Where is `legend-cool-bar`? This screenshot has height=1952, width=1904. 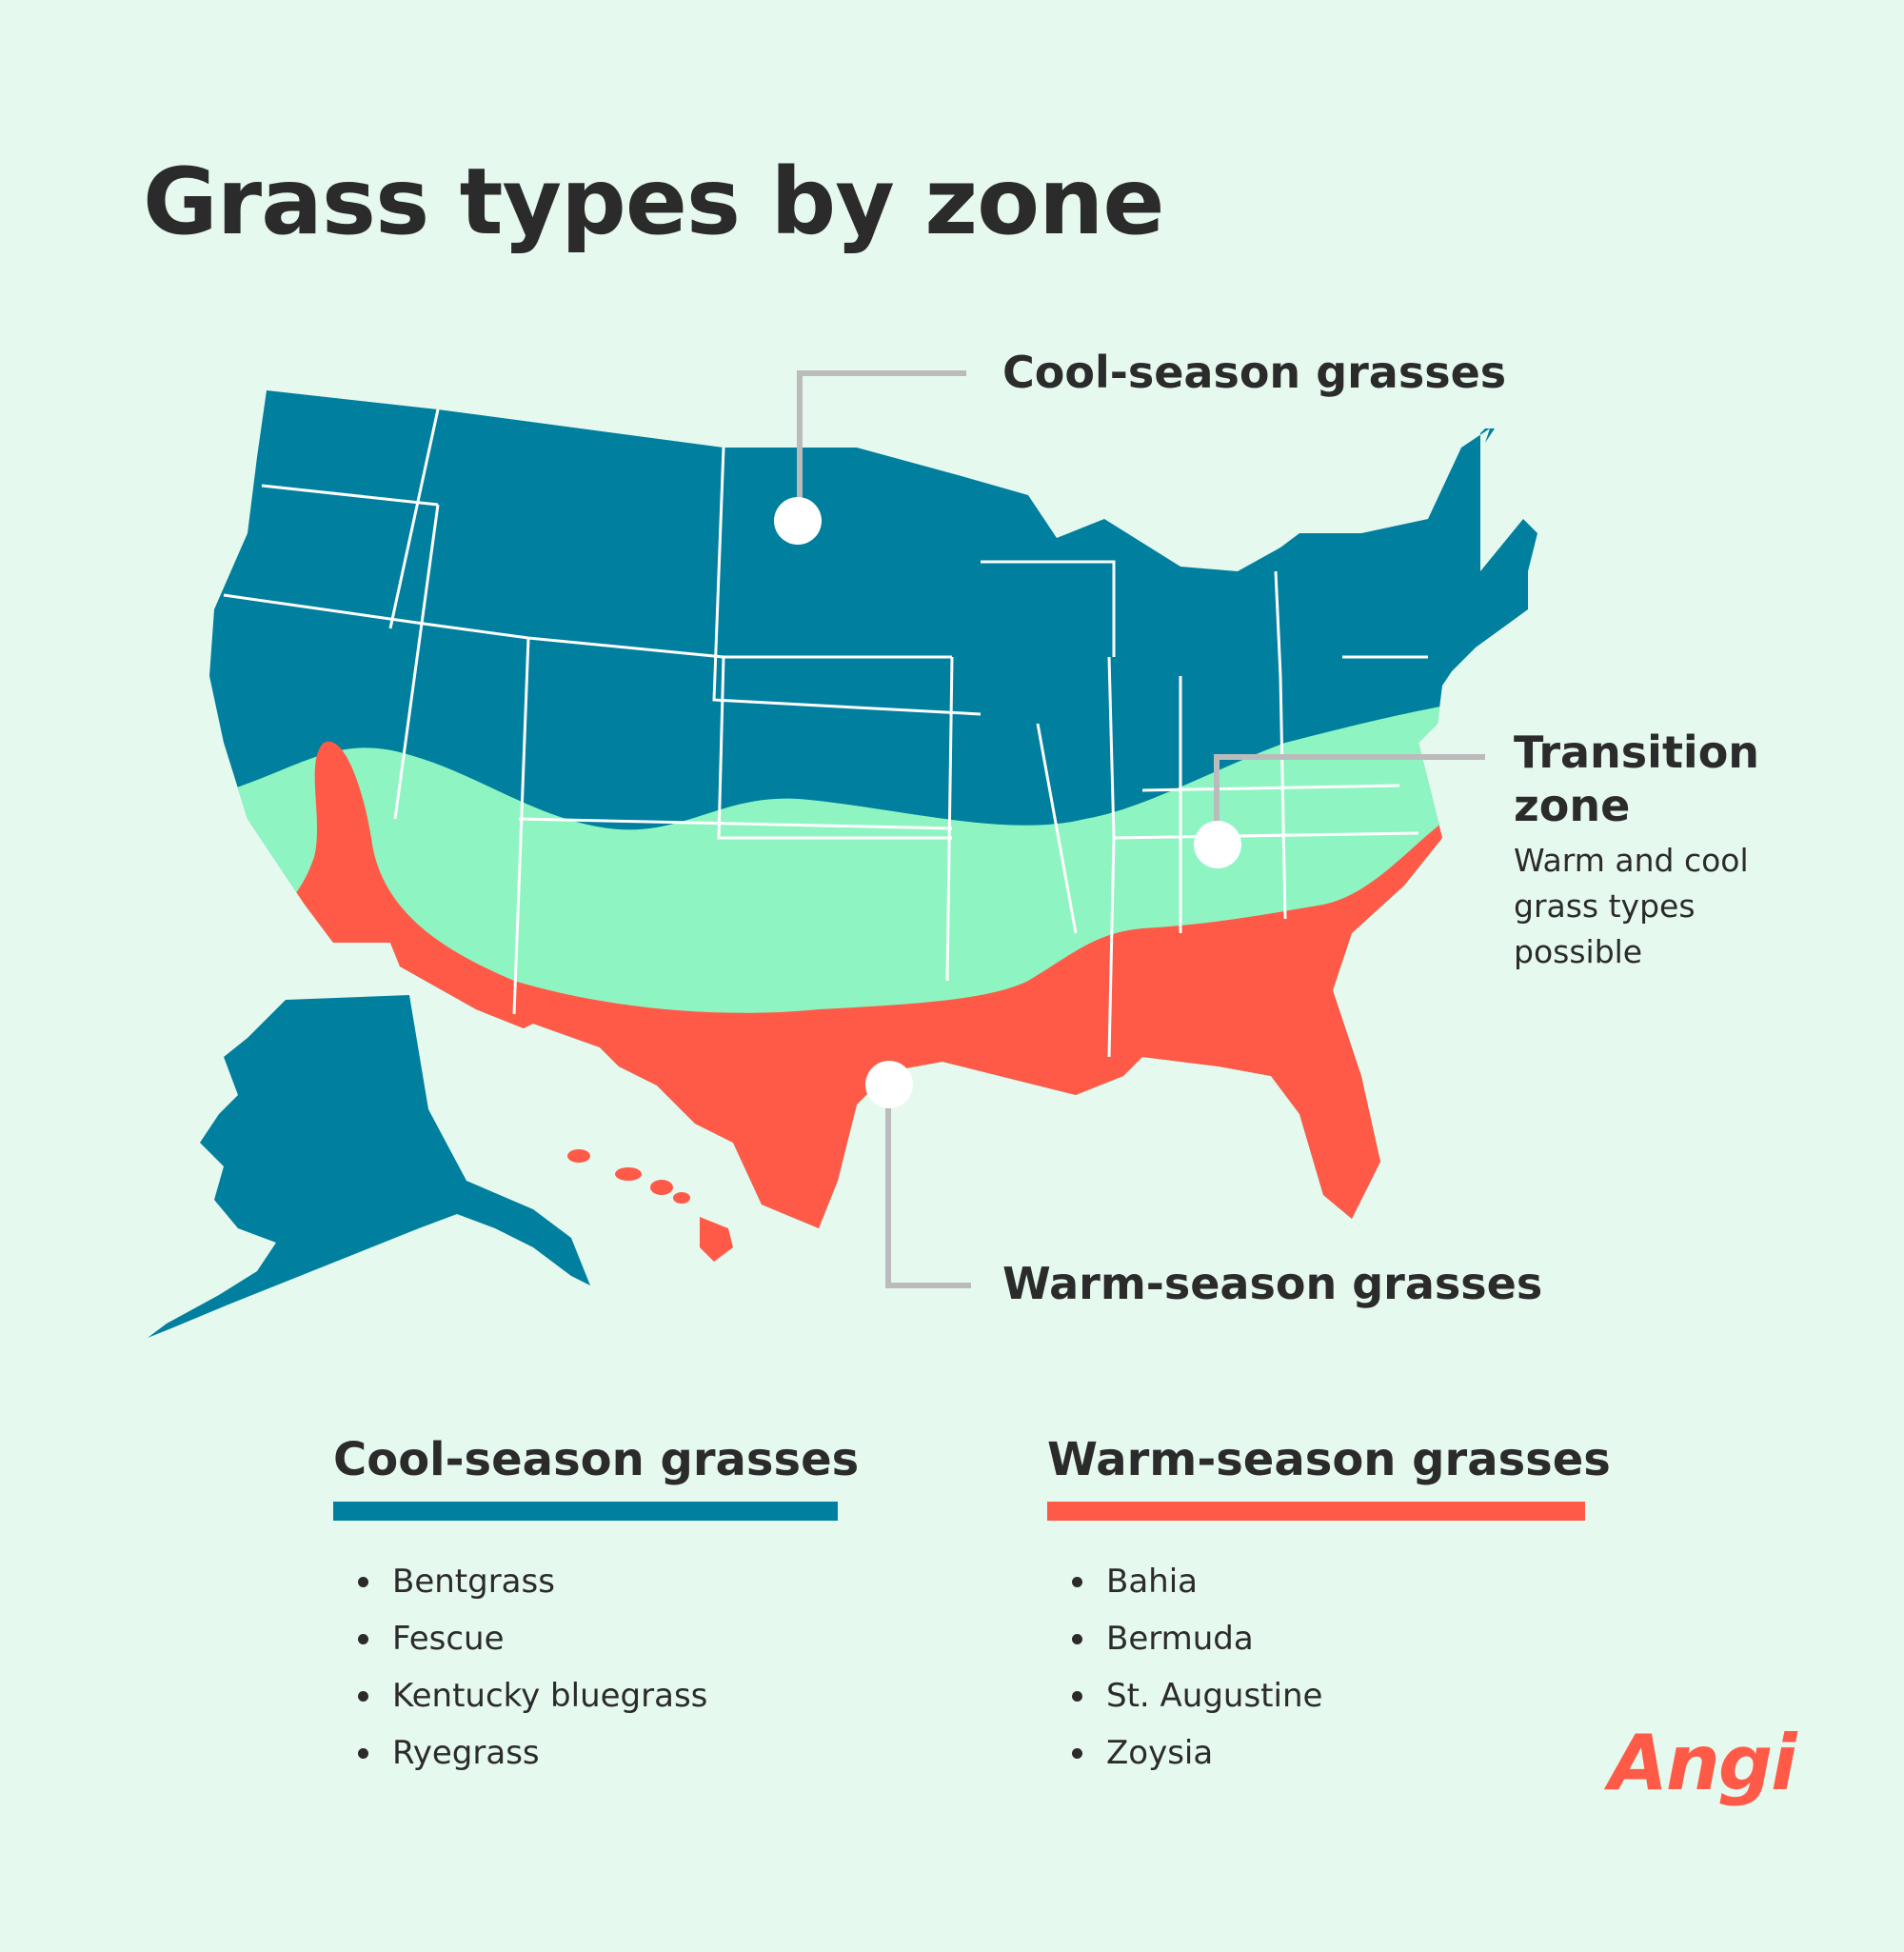 legend-cool-bar is located at coordinates (585, 1511).